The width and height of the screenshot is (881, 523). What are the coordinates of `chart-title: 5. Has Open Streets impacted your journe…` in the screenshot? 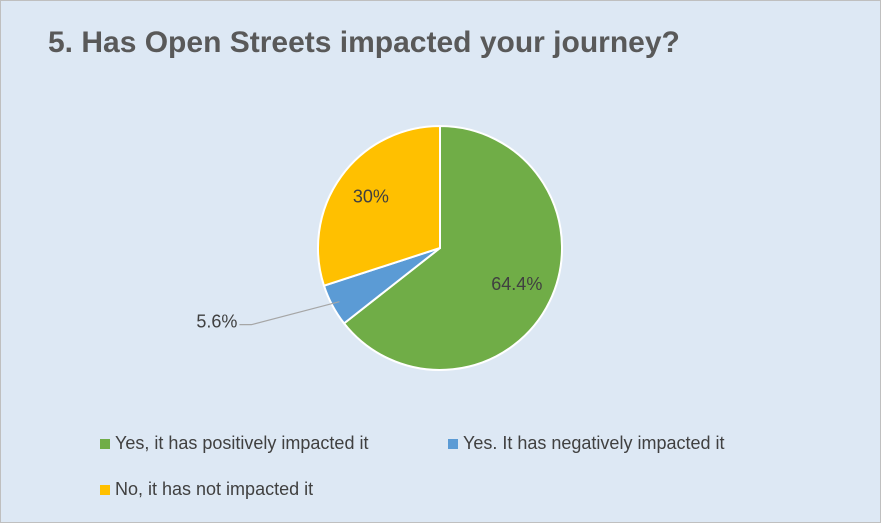 It's located at (364, 42).